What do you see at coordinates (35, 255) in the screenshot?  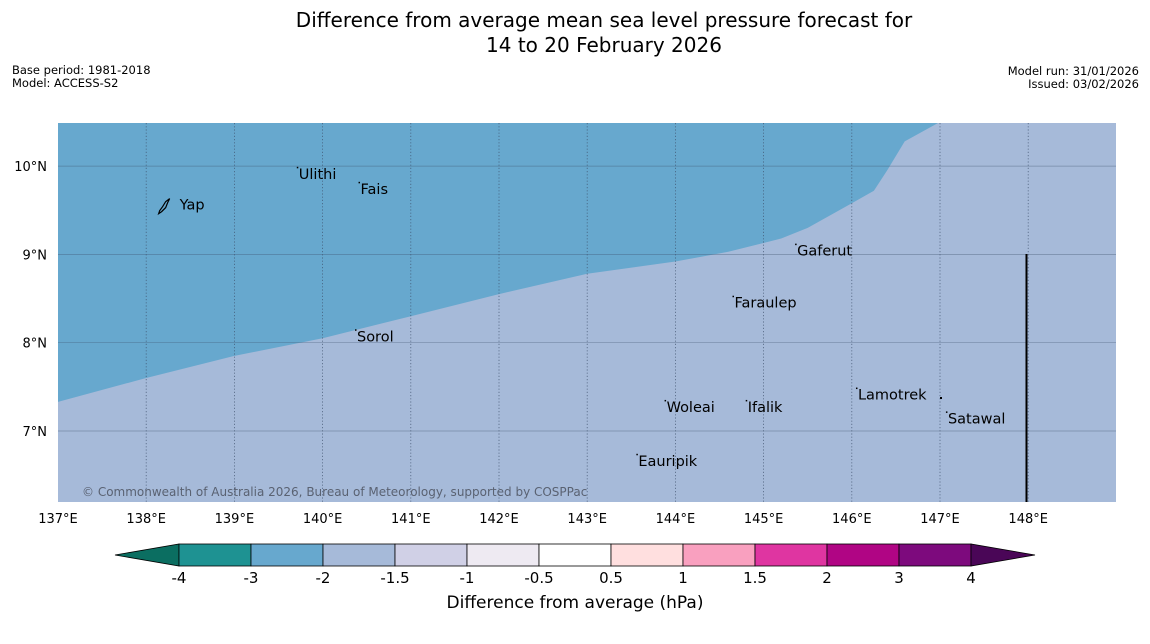 I see `latitude-label: 9°N` at bounding box center [35, 255].